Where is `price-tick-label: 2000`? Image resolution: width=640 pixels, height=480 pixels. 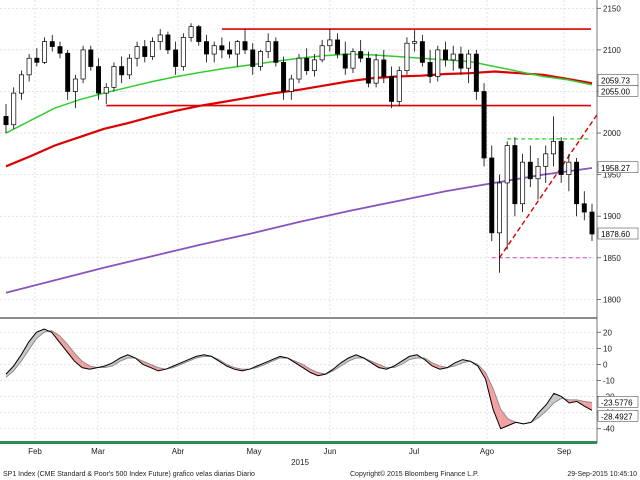
price-tick-label: 2000 is located at coordinates (612, 133).